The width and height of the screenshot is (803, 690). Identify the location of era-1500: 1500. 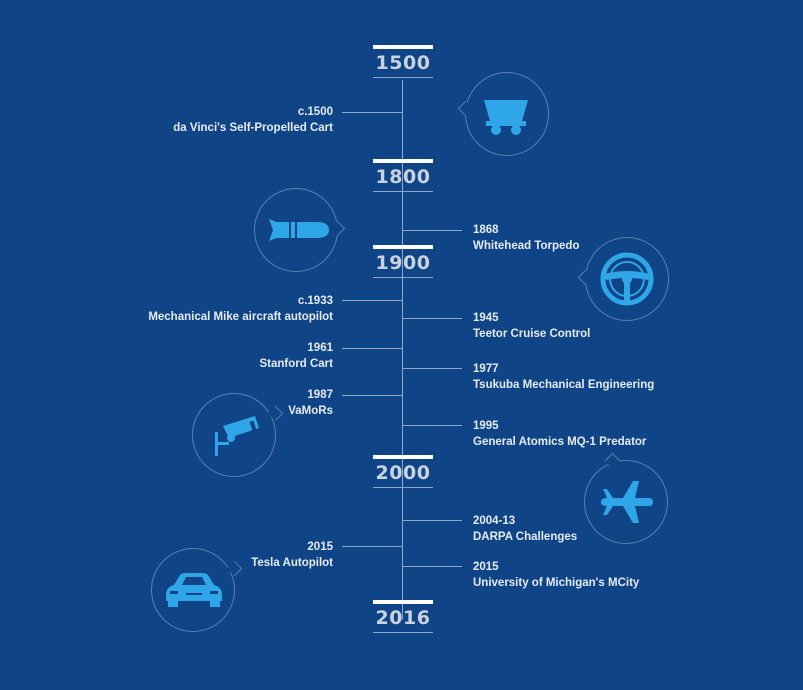
(403, 61).